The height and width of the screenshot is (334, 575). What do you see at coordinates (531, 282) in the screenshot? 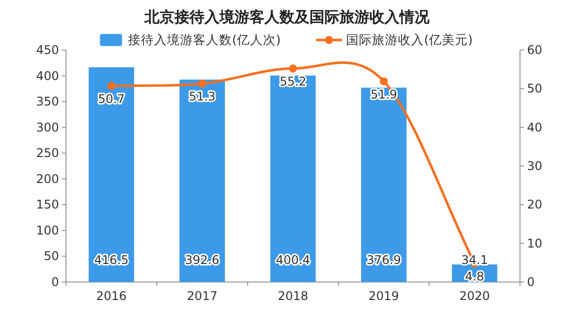
I see `y2-tick-label: 0` at bounding box center [531, 282].